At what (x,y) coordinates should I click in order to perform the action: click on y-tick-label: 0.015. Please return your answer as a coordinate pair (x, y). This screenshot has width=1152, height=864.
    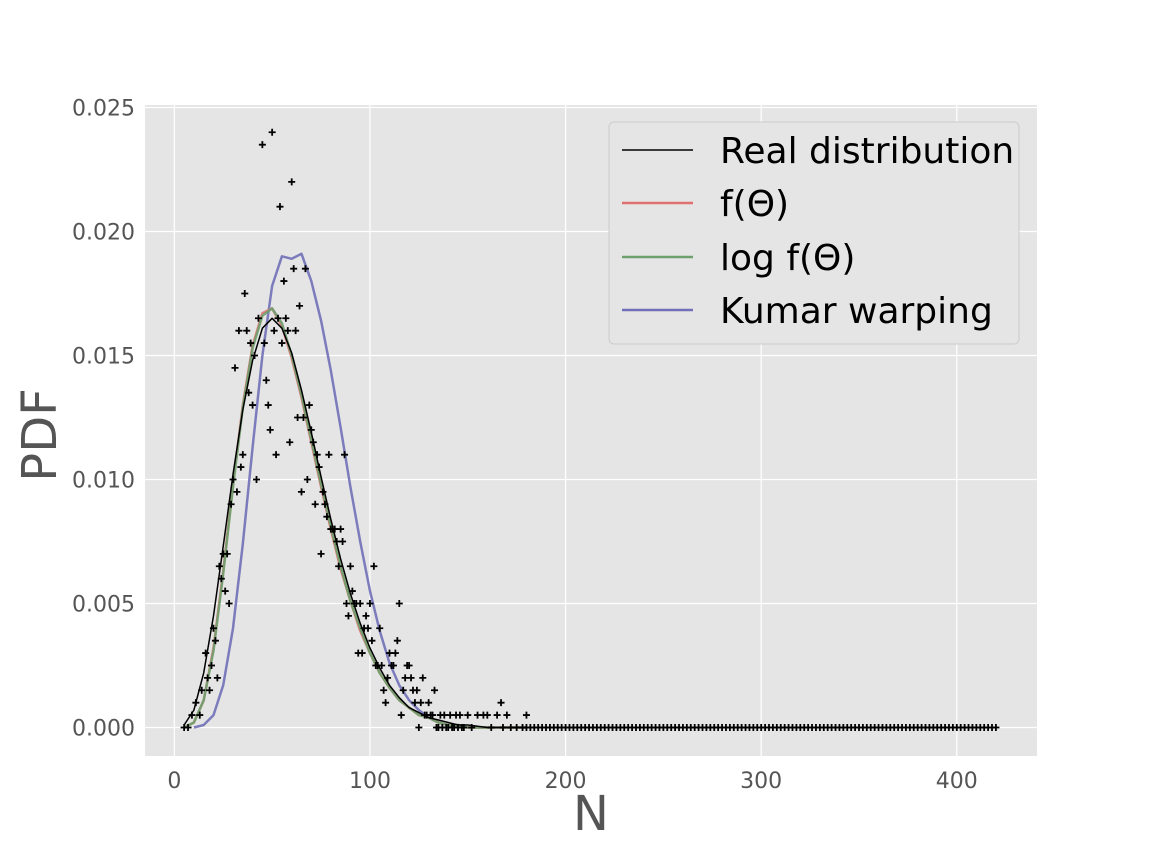
    Looking at the image, I should click on (103, 356).